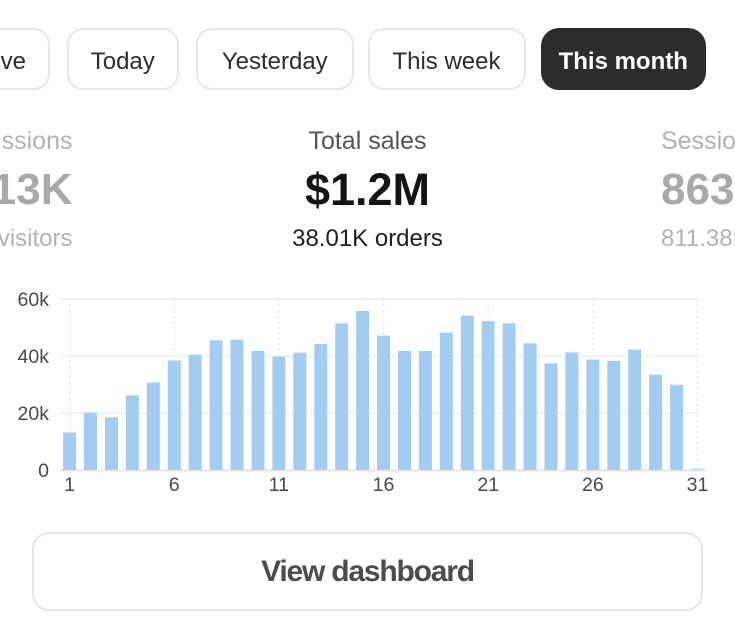 This screenshot has height=637, width=735. What do you see at coordinates (279, 485) in the screenshot?
I see `svg-text: 11` at bounding box center [279, 485].